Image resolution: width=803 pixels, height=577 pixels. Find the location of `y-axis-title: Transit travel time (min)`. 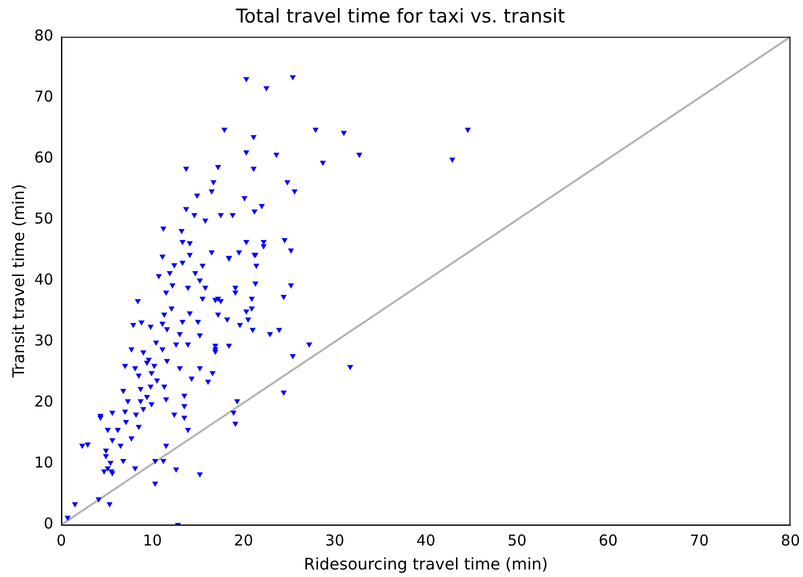

y-axis-title: Transit travel time (min) is located at coordinates (18, 281).